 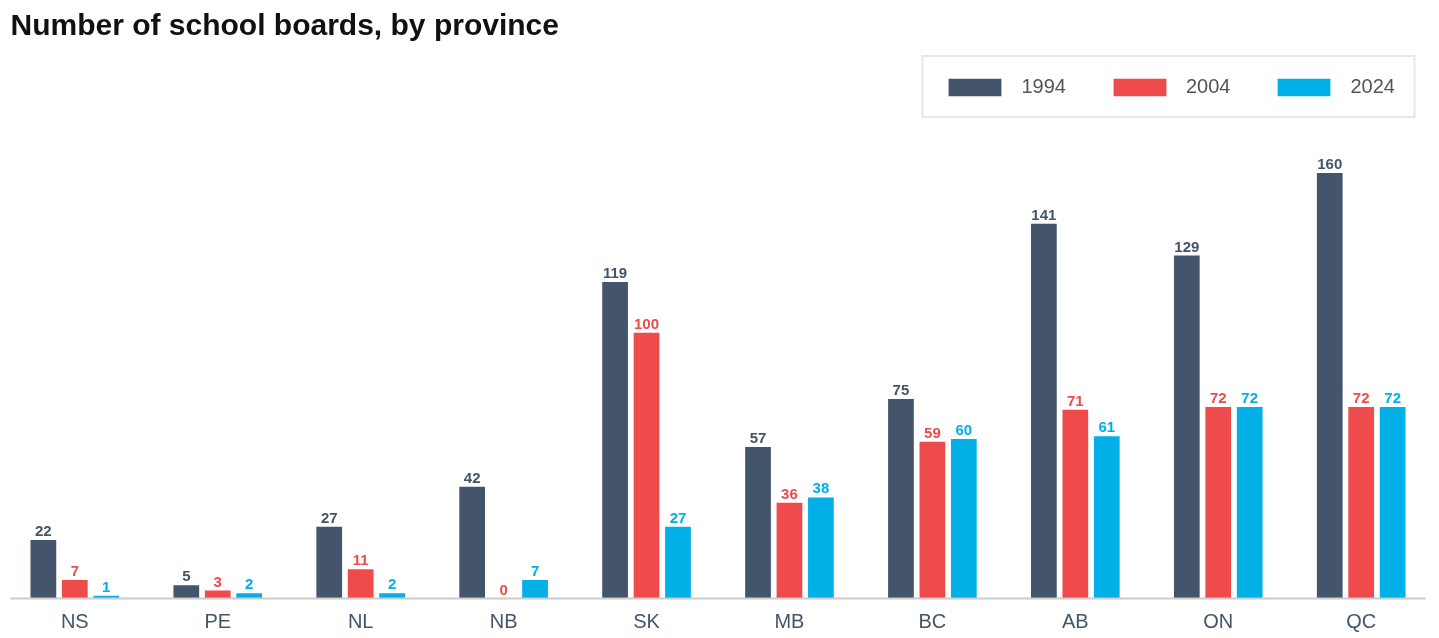 I want to click on chart-title: Number of school boards, by province, so click(x=284, y=24).